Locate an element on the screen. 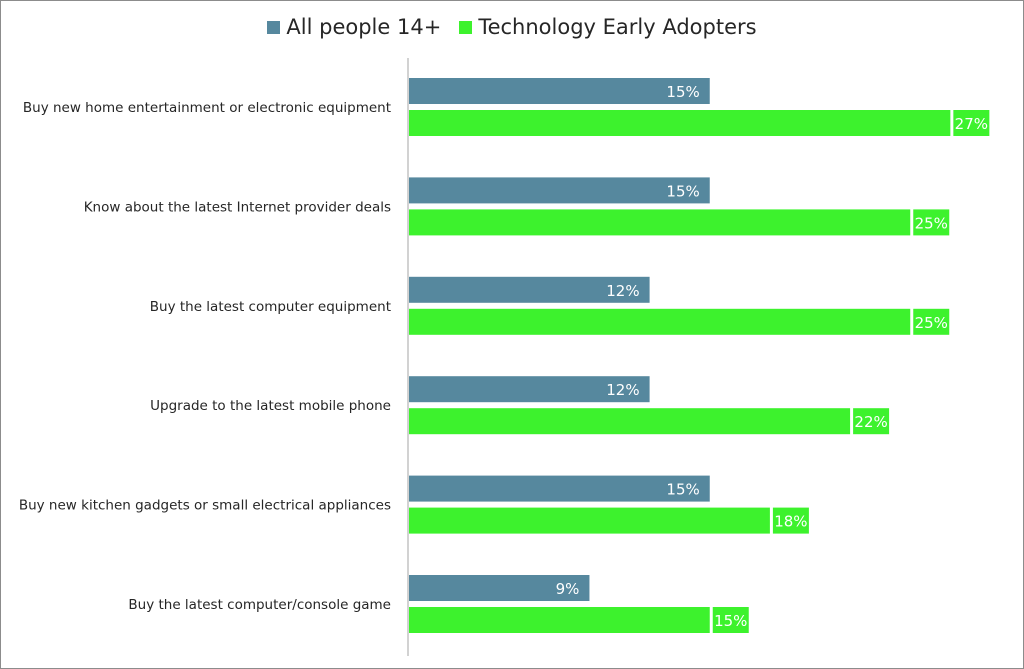  data-label-early-adopters: 22% is located at coordinates (870, 422).